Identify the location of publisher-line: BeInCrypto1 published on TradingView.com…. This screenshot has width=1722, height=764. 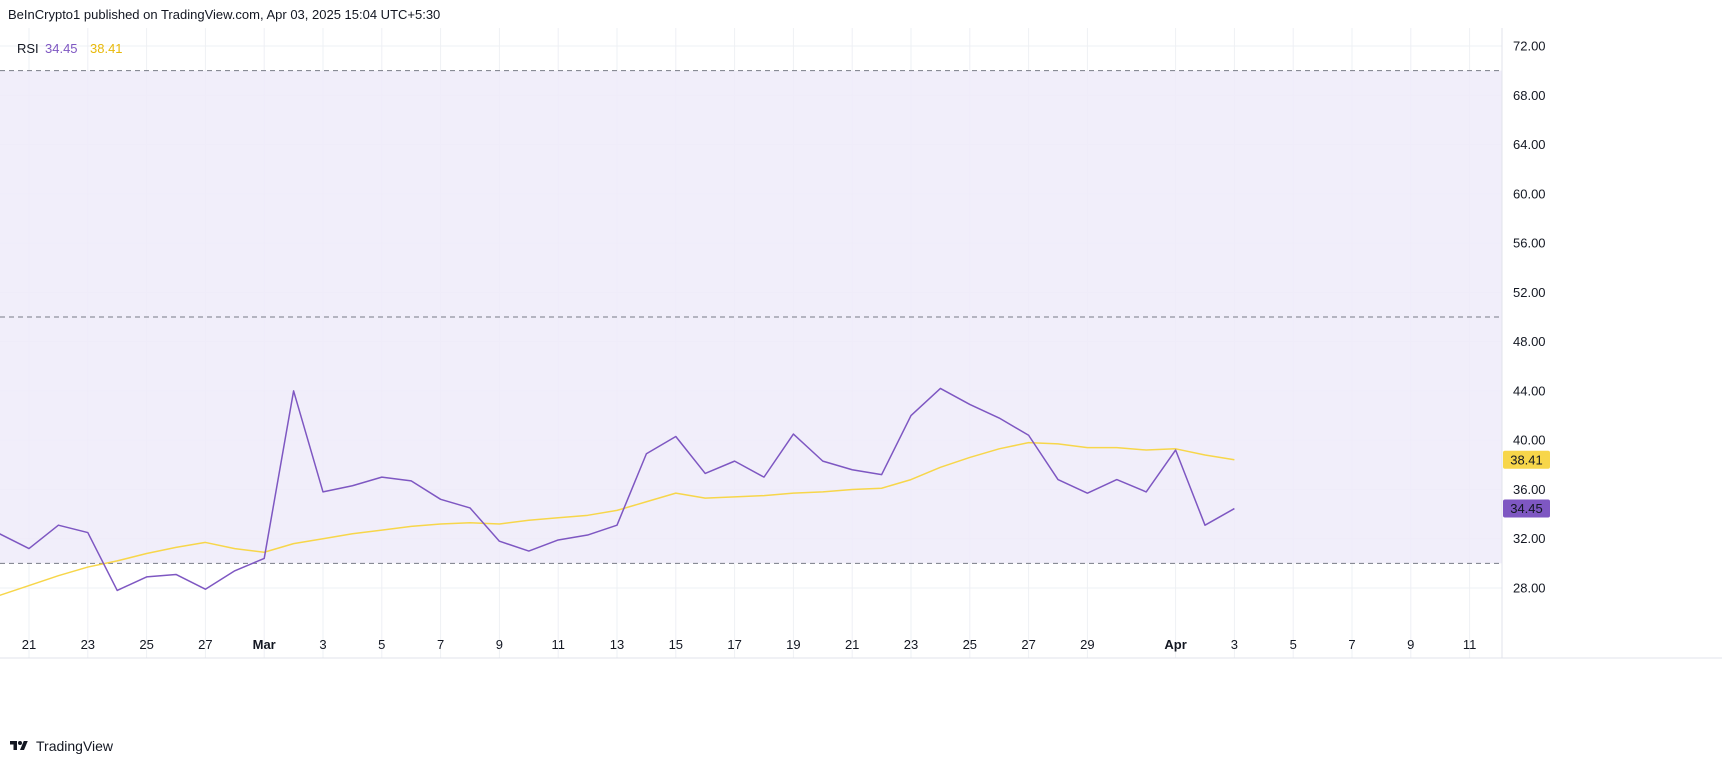
(224, 14).